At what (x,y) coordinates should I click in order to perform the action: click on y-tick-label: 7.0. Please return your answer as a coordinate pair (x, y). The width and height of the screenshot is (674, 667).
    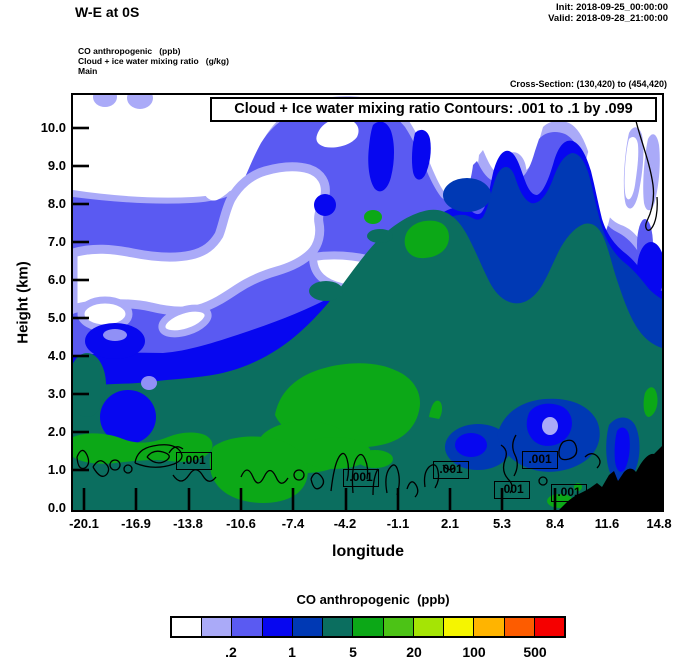
    Looking at the image, I should click on (56, 241).